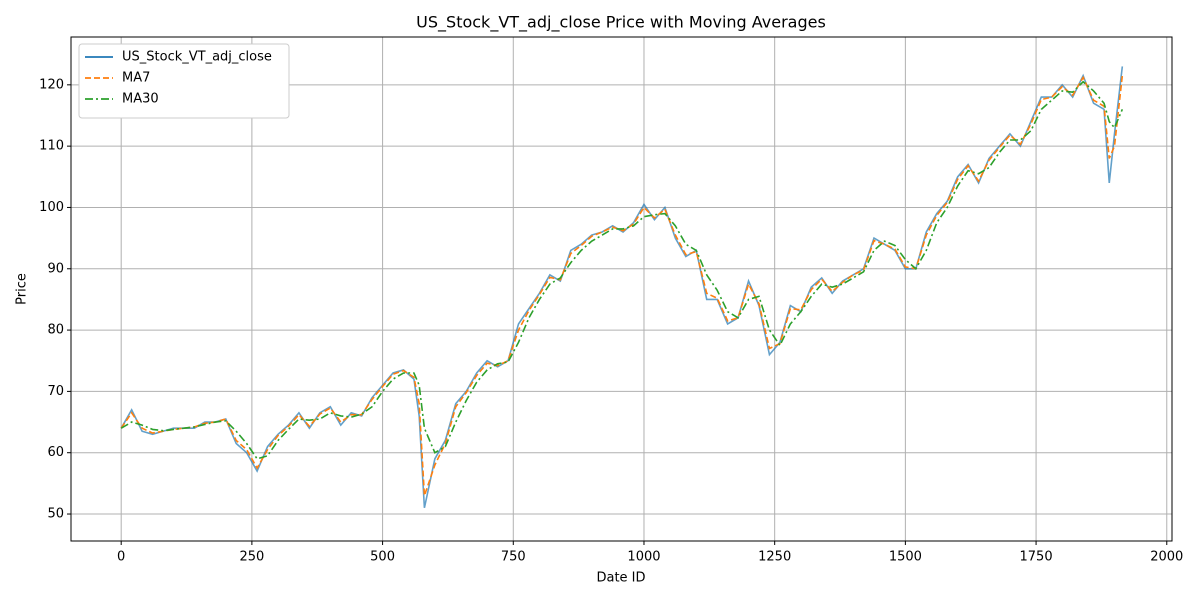  What do you see at coordinates (51, 207) in the screenshot?
I see `y-tick-label: 100` at bounding box center [51, 207].